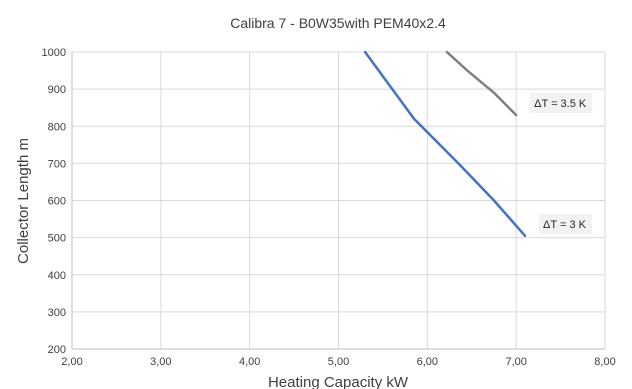  I want to click on y-tick-label: 200, so click(57, 350).